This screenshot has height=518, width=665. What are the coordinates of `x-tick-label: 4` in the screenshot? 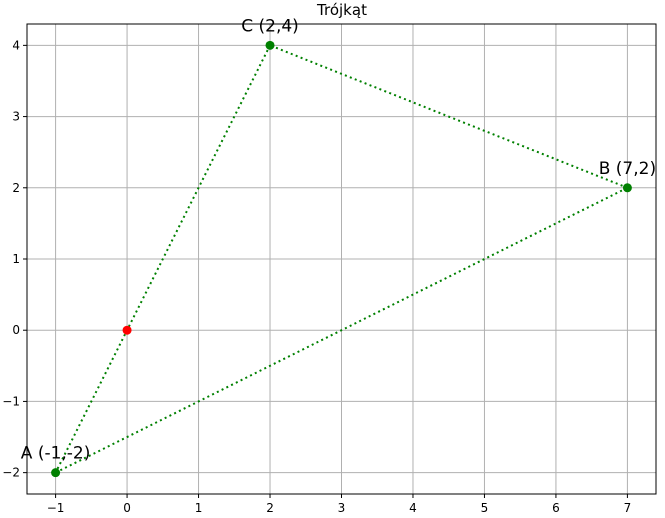 It's located at (413, 508).